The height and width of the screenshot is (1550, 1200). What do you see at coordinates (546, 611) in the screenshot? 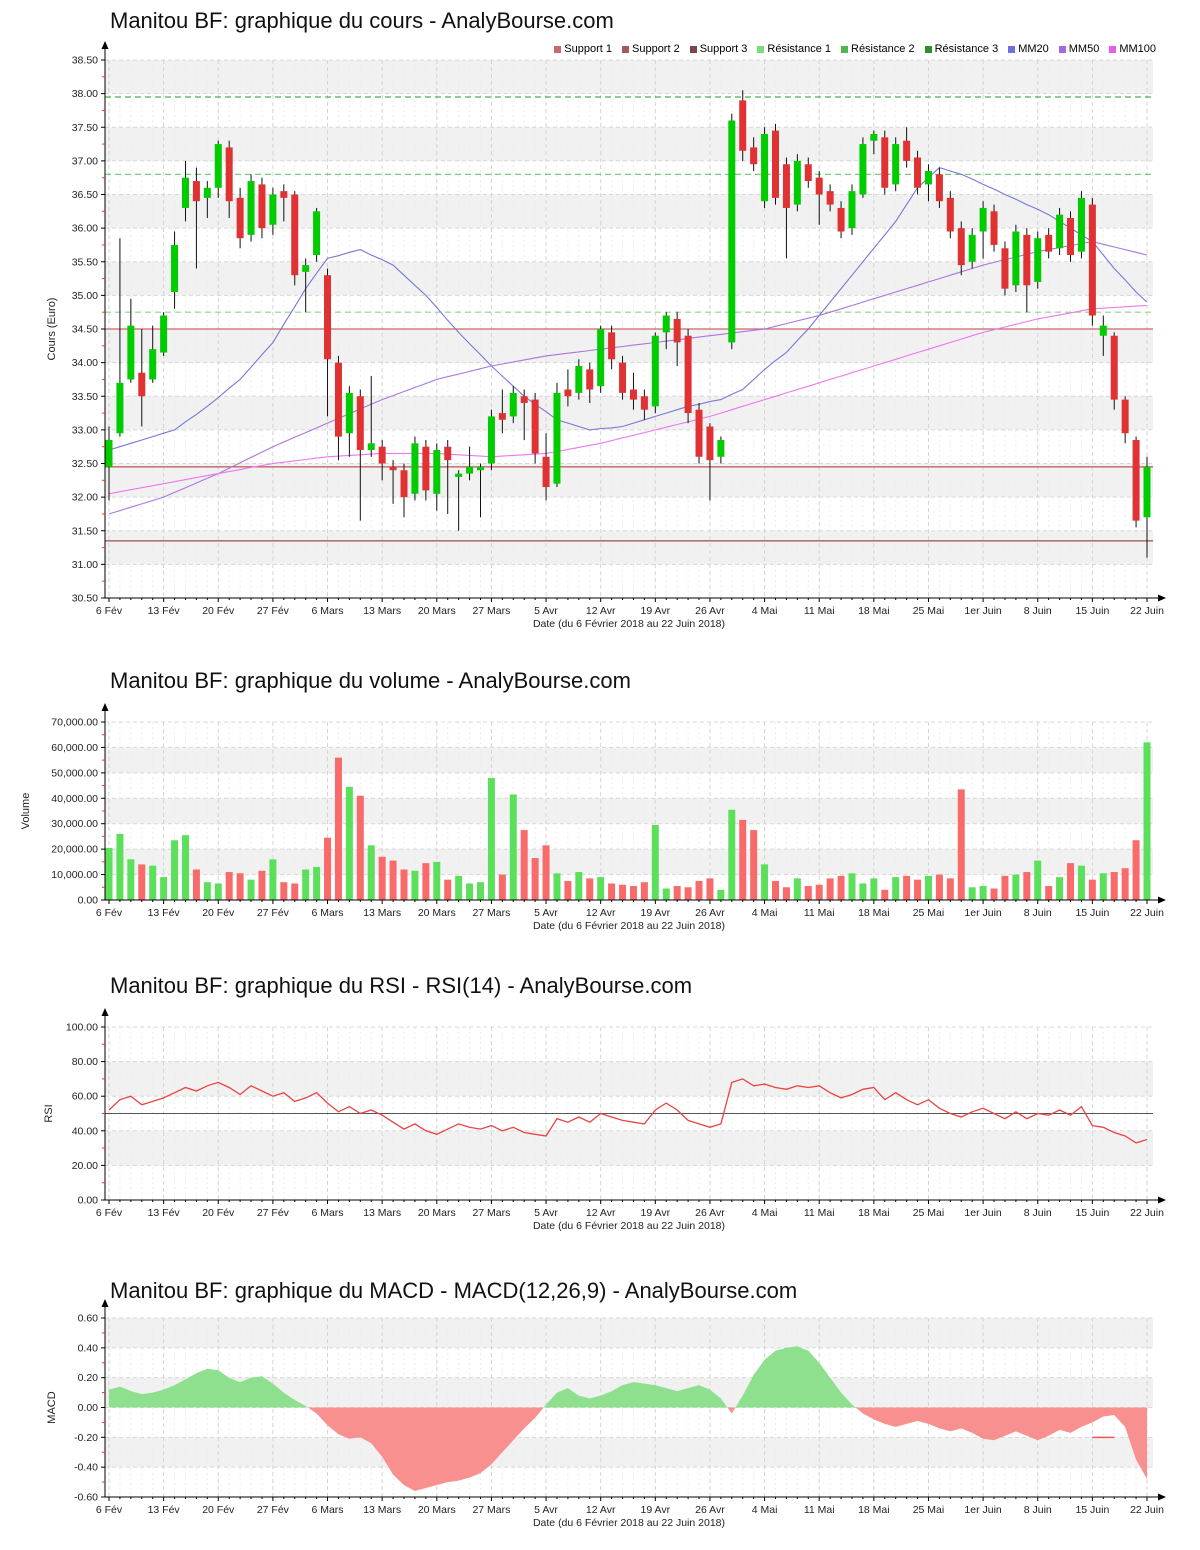
I see `x-tick-label: 5 Avr` at bounding box center [546, 611].